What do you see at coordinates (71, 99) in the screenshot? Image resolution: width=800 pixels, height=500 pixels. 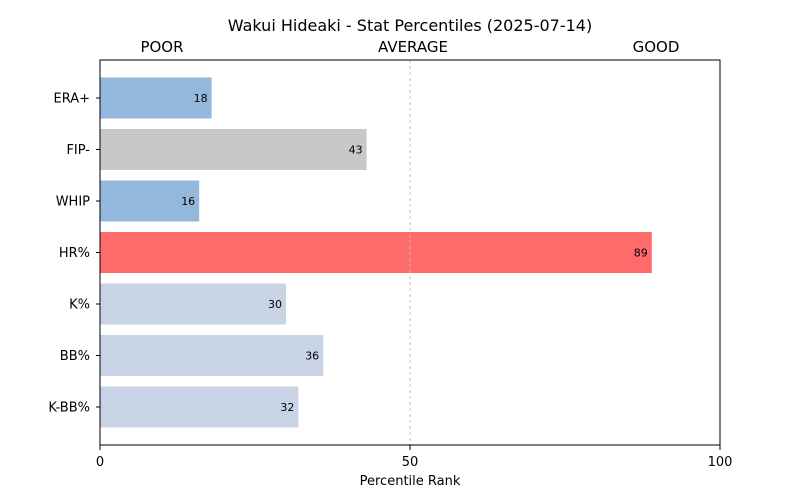 I see `y-tick-label-era-plus: ERA+` at bounding box center [71, 99].